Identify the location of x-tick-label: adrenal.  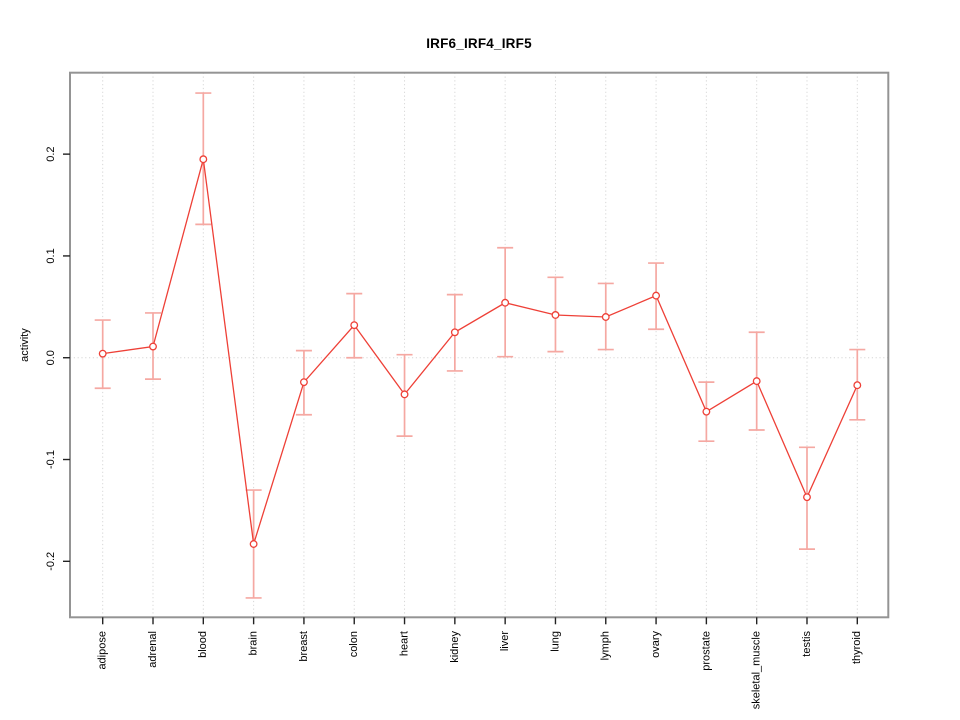
(153, 649).